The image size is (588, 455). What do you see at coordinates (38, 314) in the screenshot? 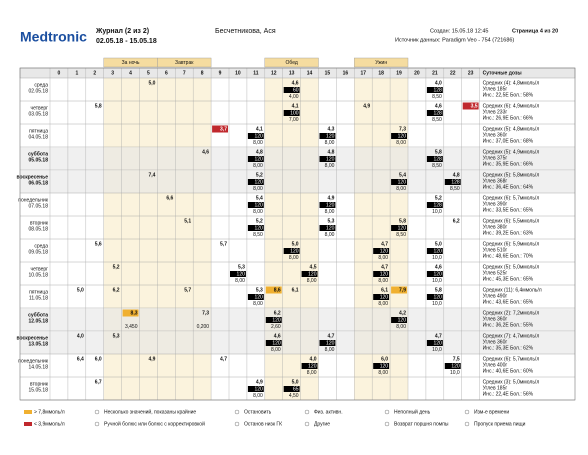
I see `day-name: суббота` at bounding box center [38, 314].